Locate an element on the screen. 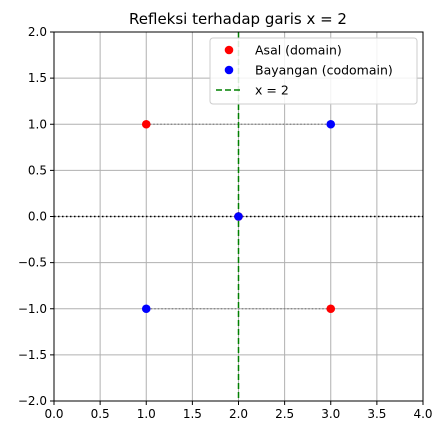 Image resolution: width=443 pixels, height=435 pixels. y-tick-label: 1.5 is located at coordinates (37, 78).